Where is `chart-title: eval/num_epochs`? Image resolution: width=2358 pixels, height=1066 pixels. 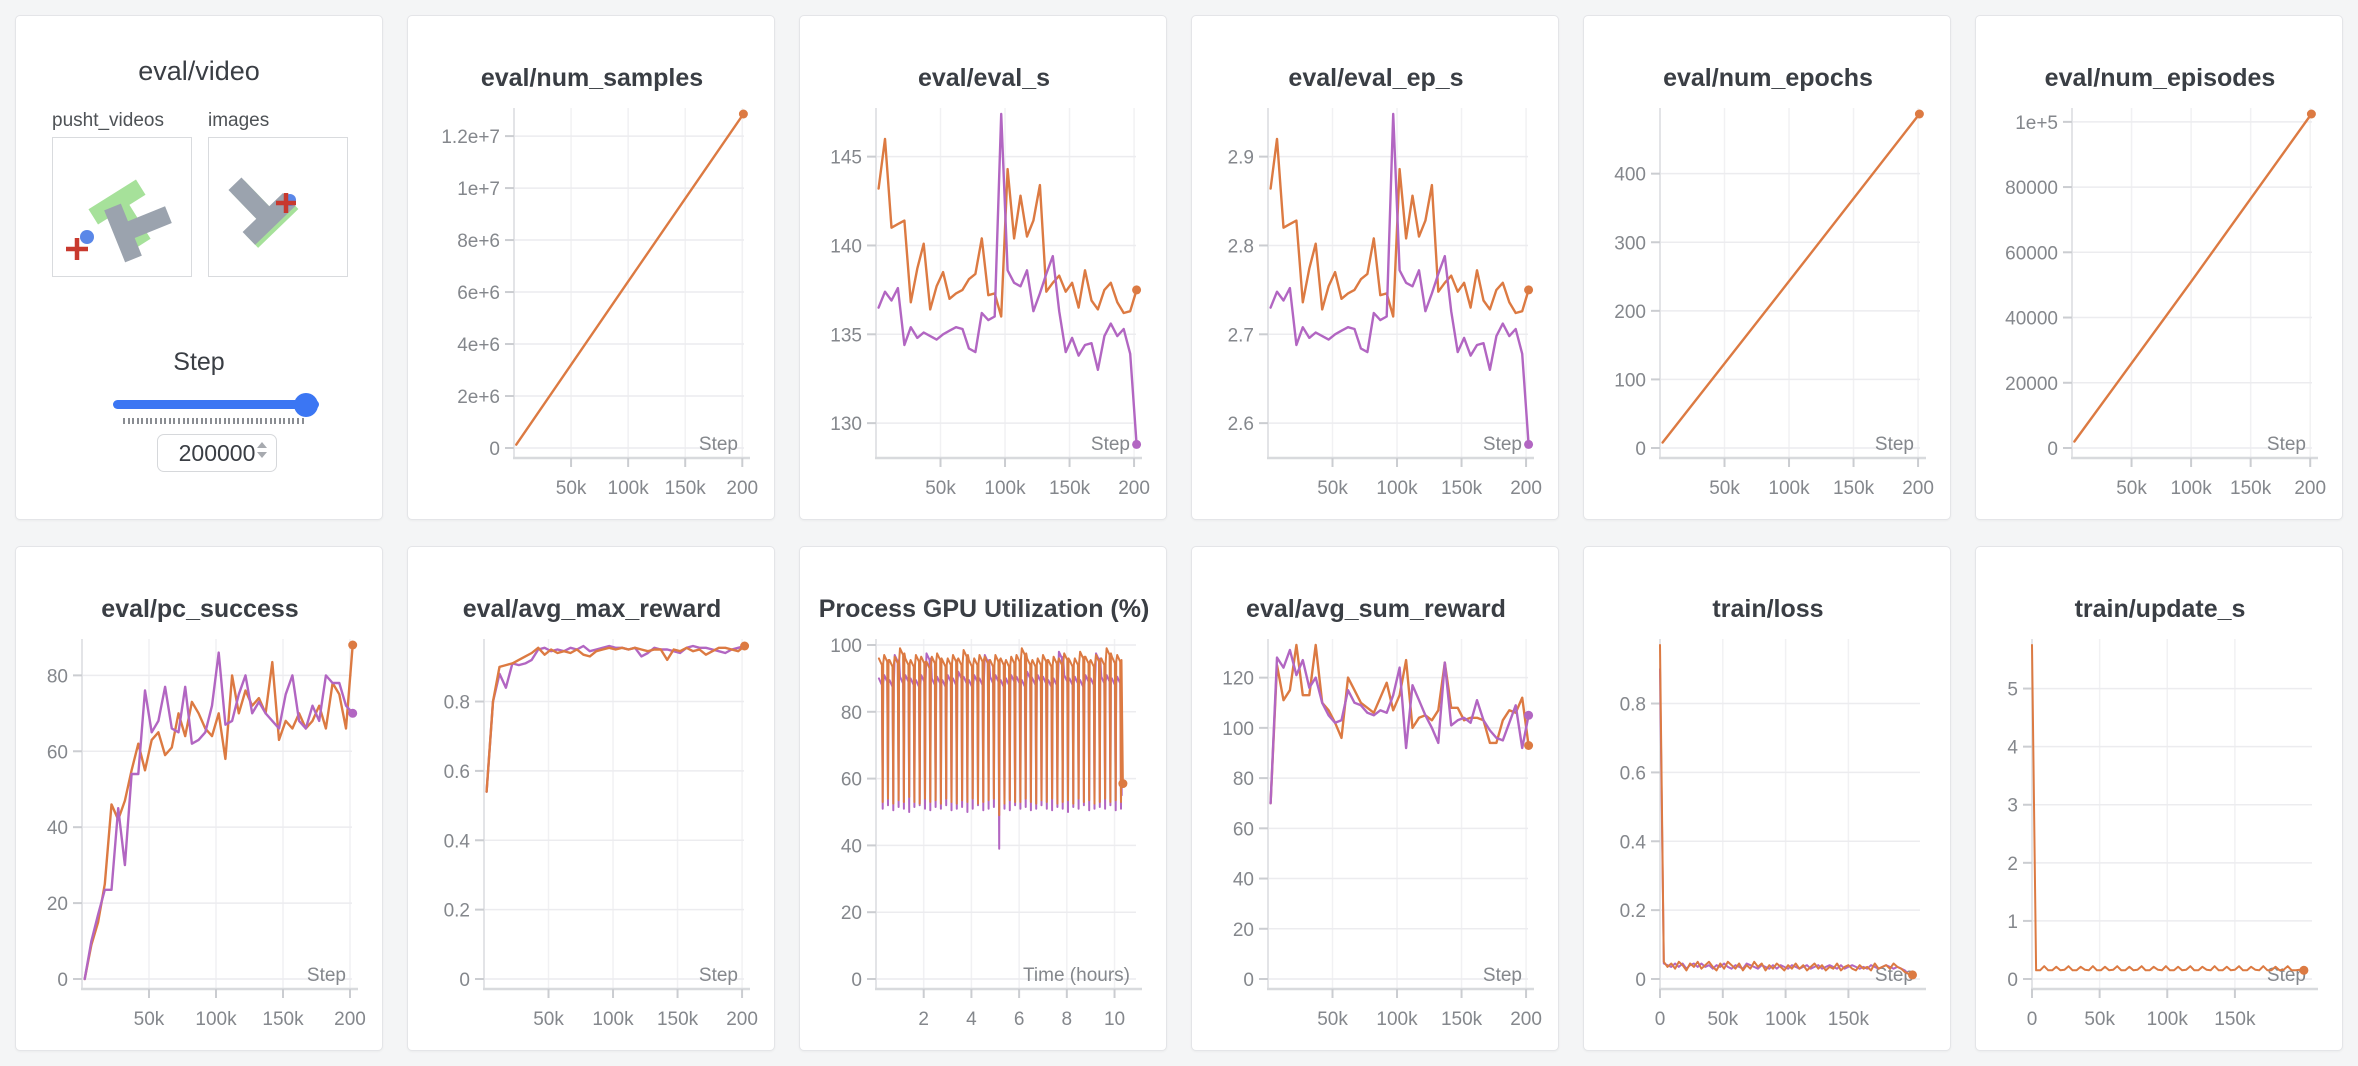 chart-title: eval/num_epochs is located at coordinates (1768, 78).